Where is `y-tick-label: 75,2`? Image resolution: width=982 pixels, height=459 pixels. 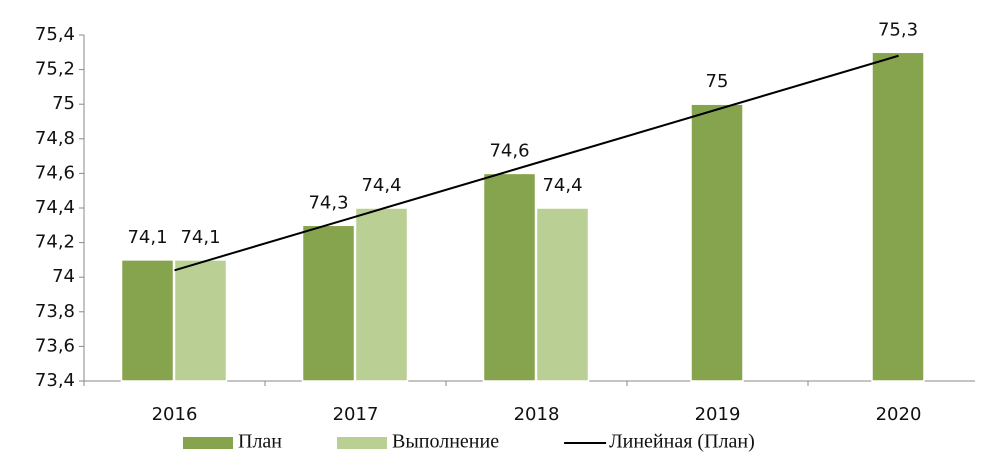
y-tick-label: 75,2 is located at coordinates (55, 69).